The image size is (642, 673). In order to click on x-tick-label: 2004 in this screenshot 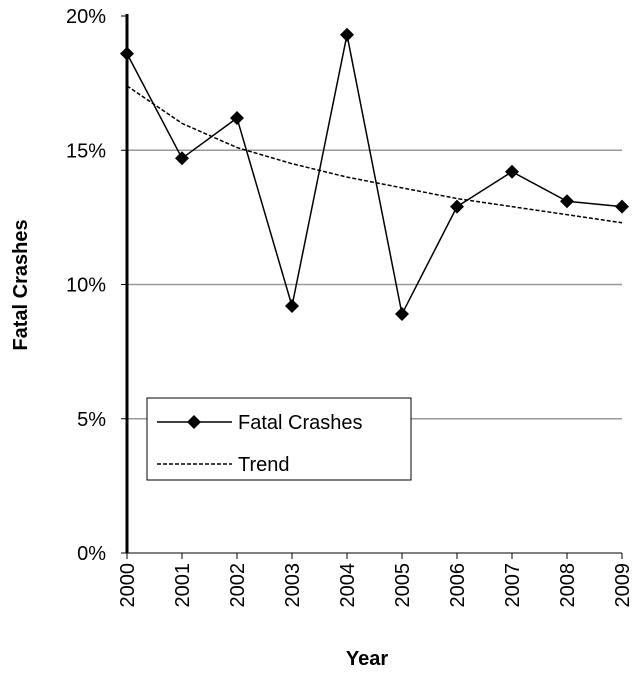, I will do `click(348, 585)`.